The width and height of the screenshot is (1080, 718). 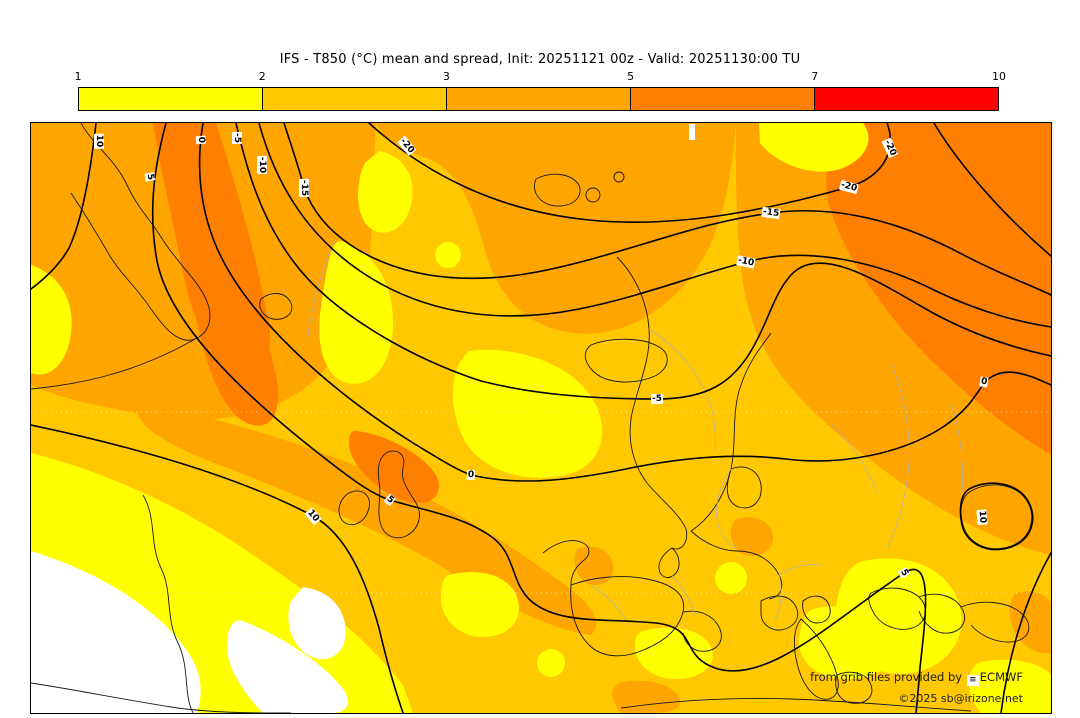 What do you see at coordinates (1001, 677) in the screenshot?
I see `credit-provider: ECMWF` at bounding box center [1001, 677].